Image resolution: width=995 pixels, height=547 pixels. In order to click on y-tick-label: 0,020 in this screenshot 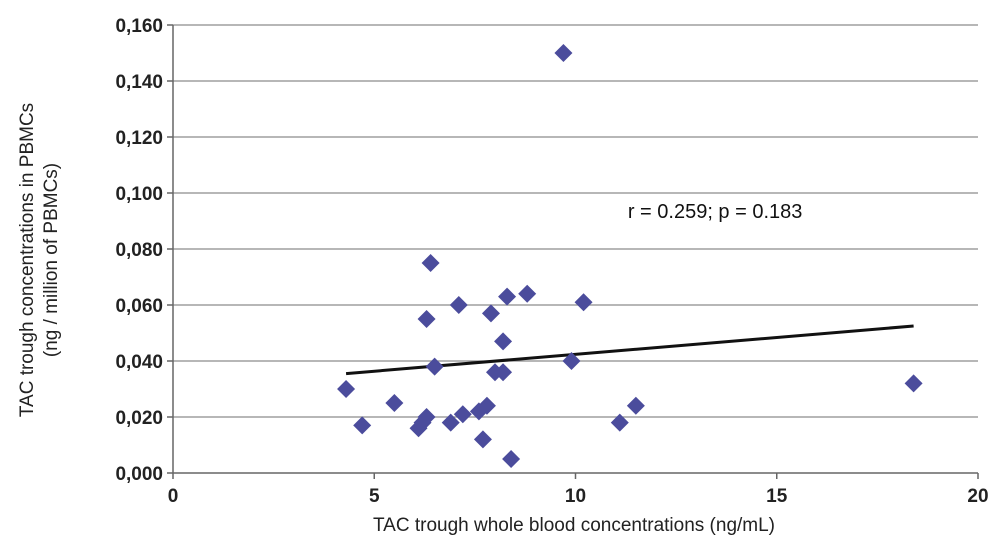, I will do `click(139, 418)`.